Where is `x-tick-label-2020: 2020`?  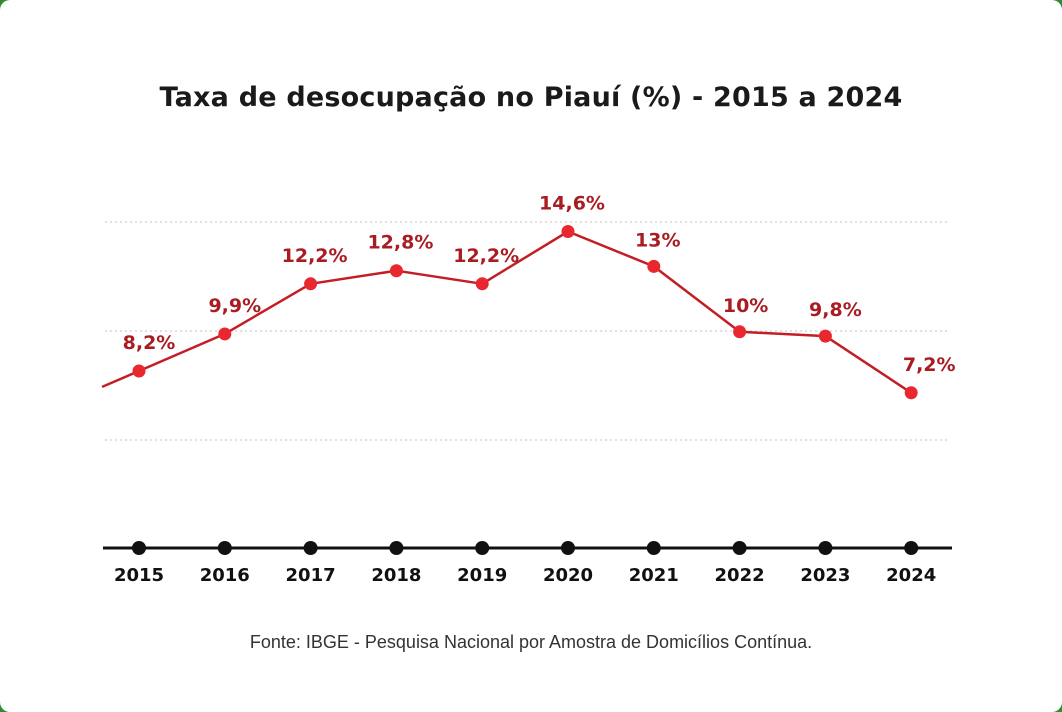
x-tick-label-2020: 2020 is located at coordinates (568, 575).